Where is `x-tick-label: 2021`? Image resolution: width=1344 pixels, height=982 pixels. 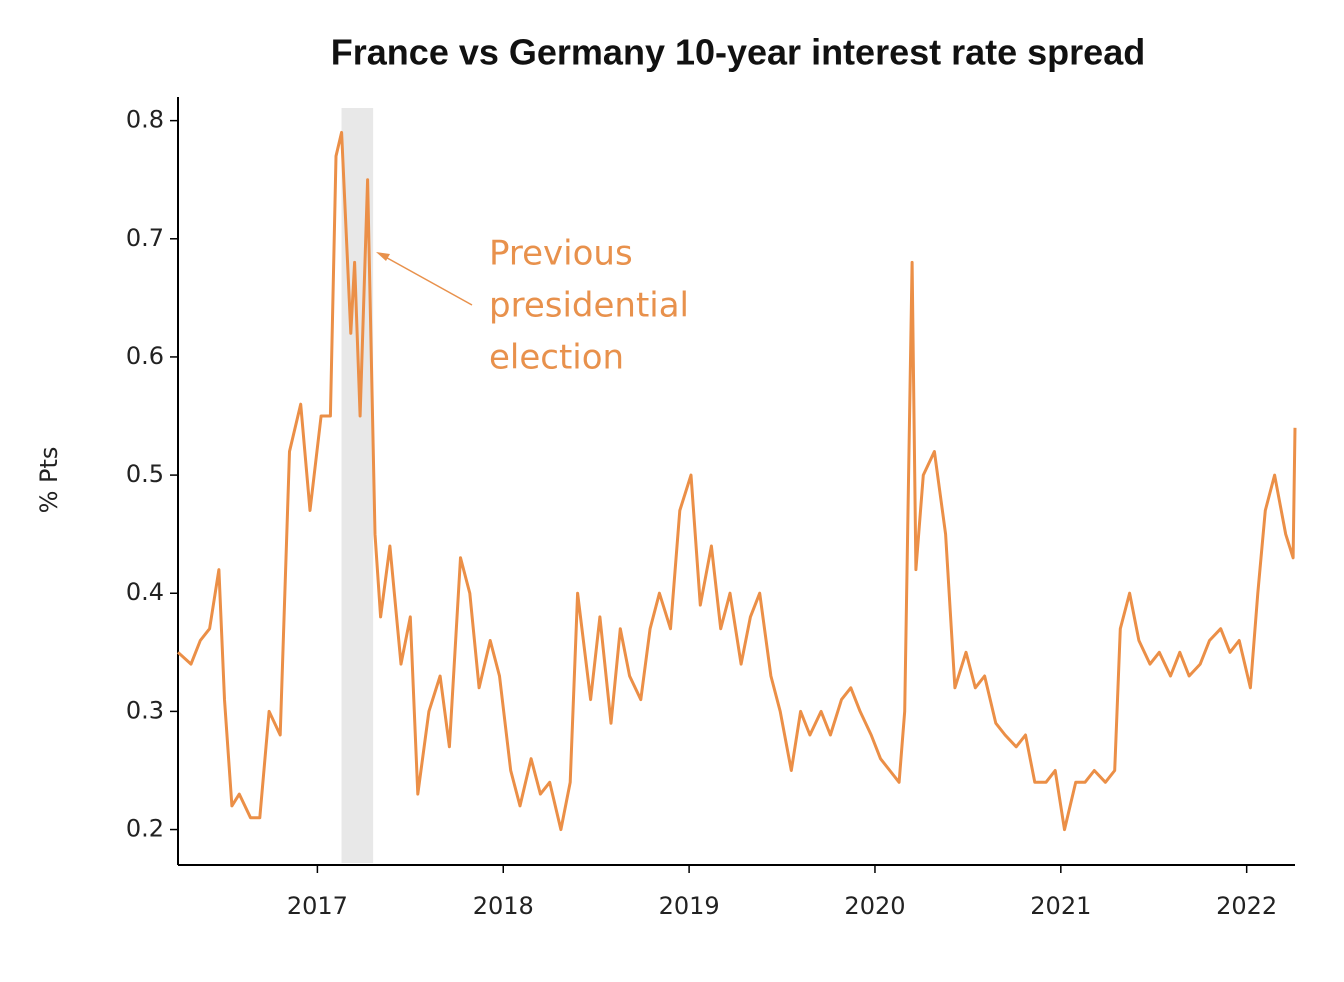
x-tick-label: 2021 is located at coordinates (1060, 906).